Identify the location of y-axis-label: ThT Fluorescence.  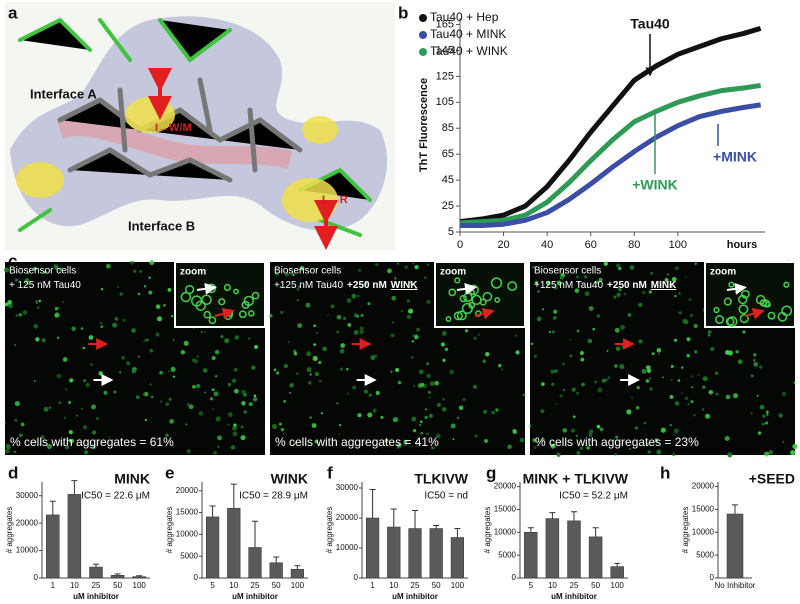
(424, 125).